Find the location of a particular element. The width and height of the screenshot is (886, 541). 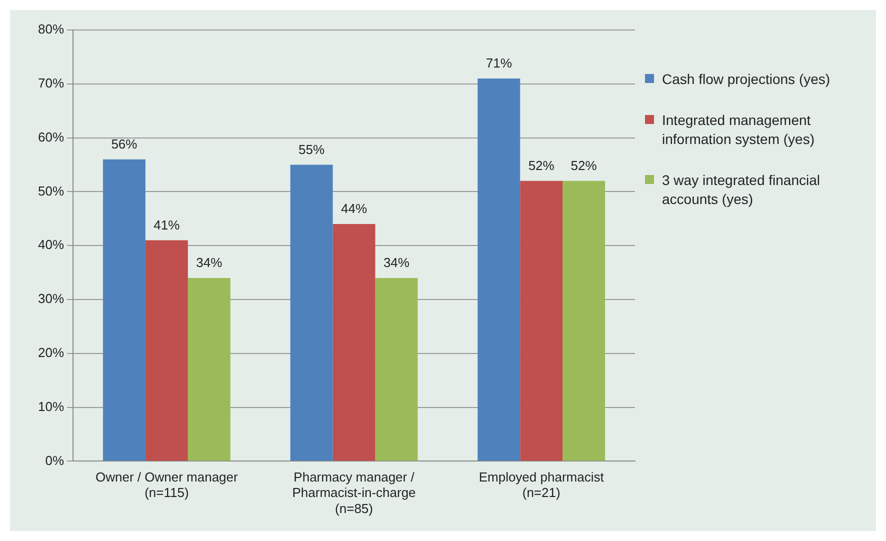

legend-label: 3 way integrated financial accounts (yes) is located at coordinates (741, 190).